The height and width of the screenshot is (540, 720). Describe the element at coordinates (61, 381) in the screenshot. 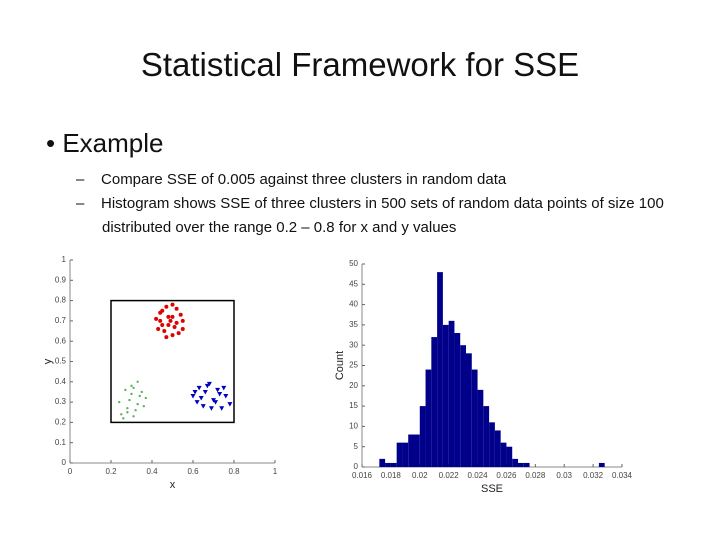

I see `y-tick-label: 0.4` at that location.